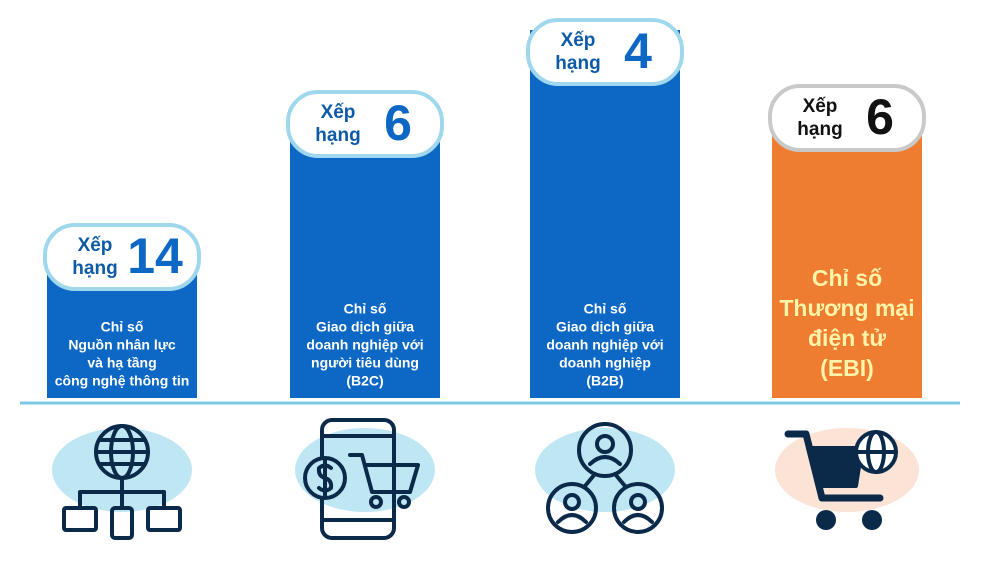 The height and width of the screenshot is (562, 1000). I want to click on description: (EBI), so click(847, 368).